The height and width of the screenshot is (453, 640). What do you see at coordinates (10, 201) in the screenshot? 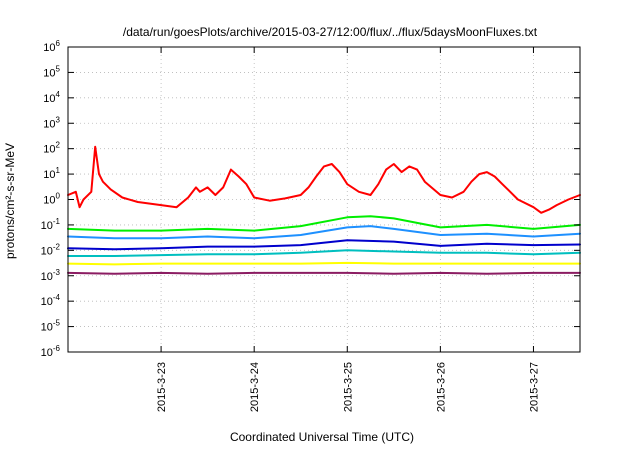
I see `y-axis-label: protons/cm²-s-sr-MeV` at bounding box center [10, 201].